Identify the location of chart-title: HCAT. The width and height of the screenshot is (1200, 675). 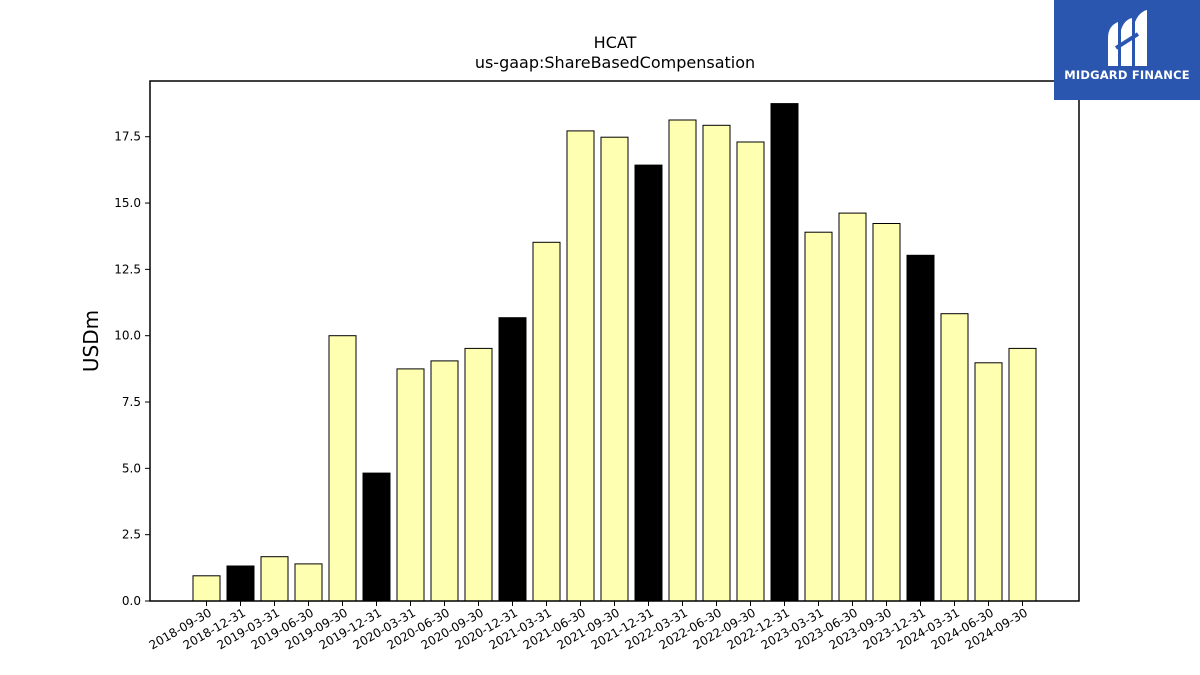
(615, 42).